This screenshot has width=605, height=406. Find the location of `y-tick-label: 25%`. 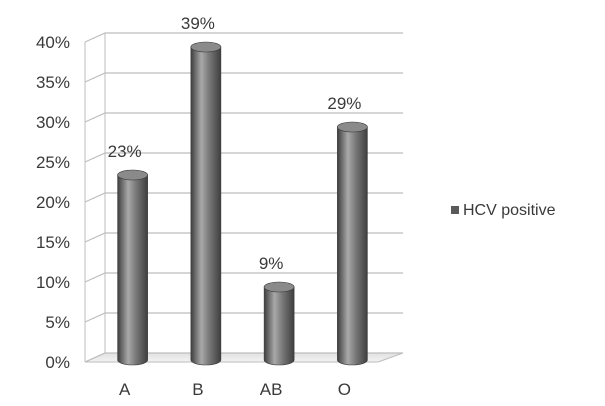

y-tick-label: 25% is located at coordinates (53, 162).